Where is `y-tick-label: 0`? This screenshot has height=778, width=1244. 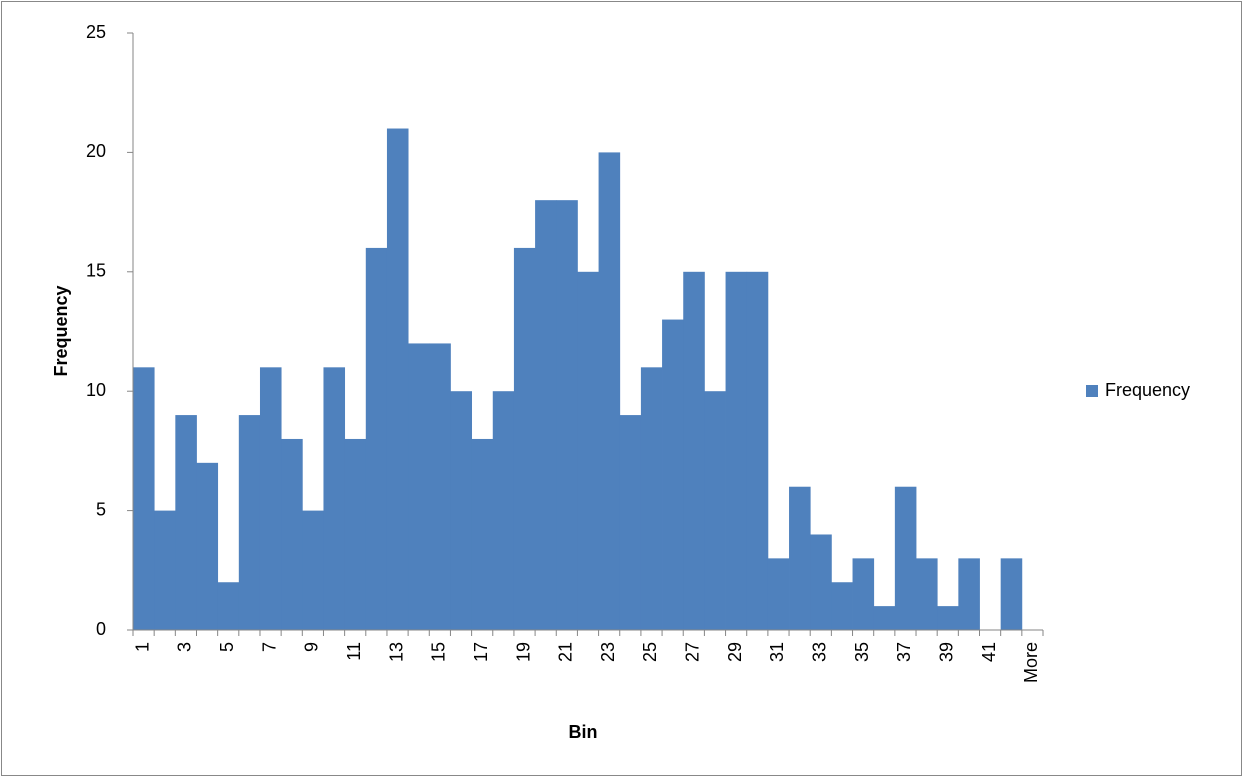
y-tick-label: 0 is located at coordinates (101, 629).